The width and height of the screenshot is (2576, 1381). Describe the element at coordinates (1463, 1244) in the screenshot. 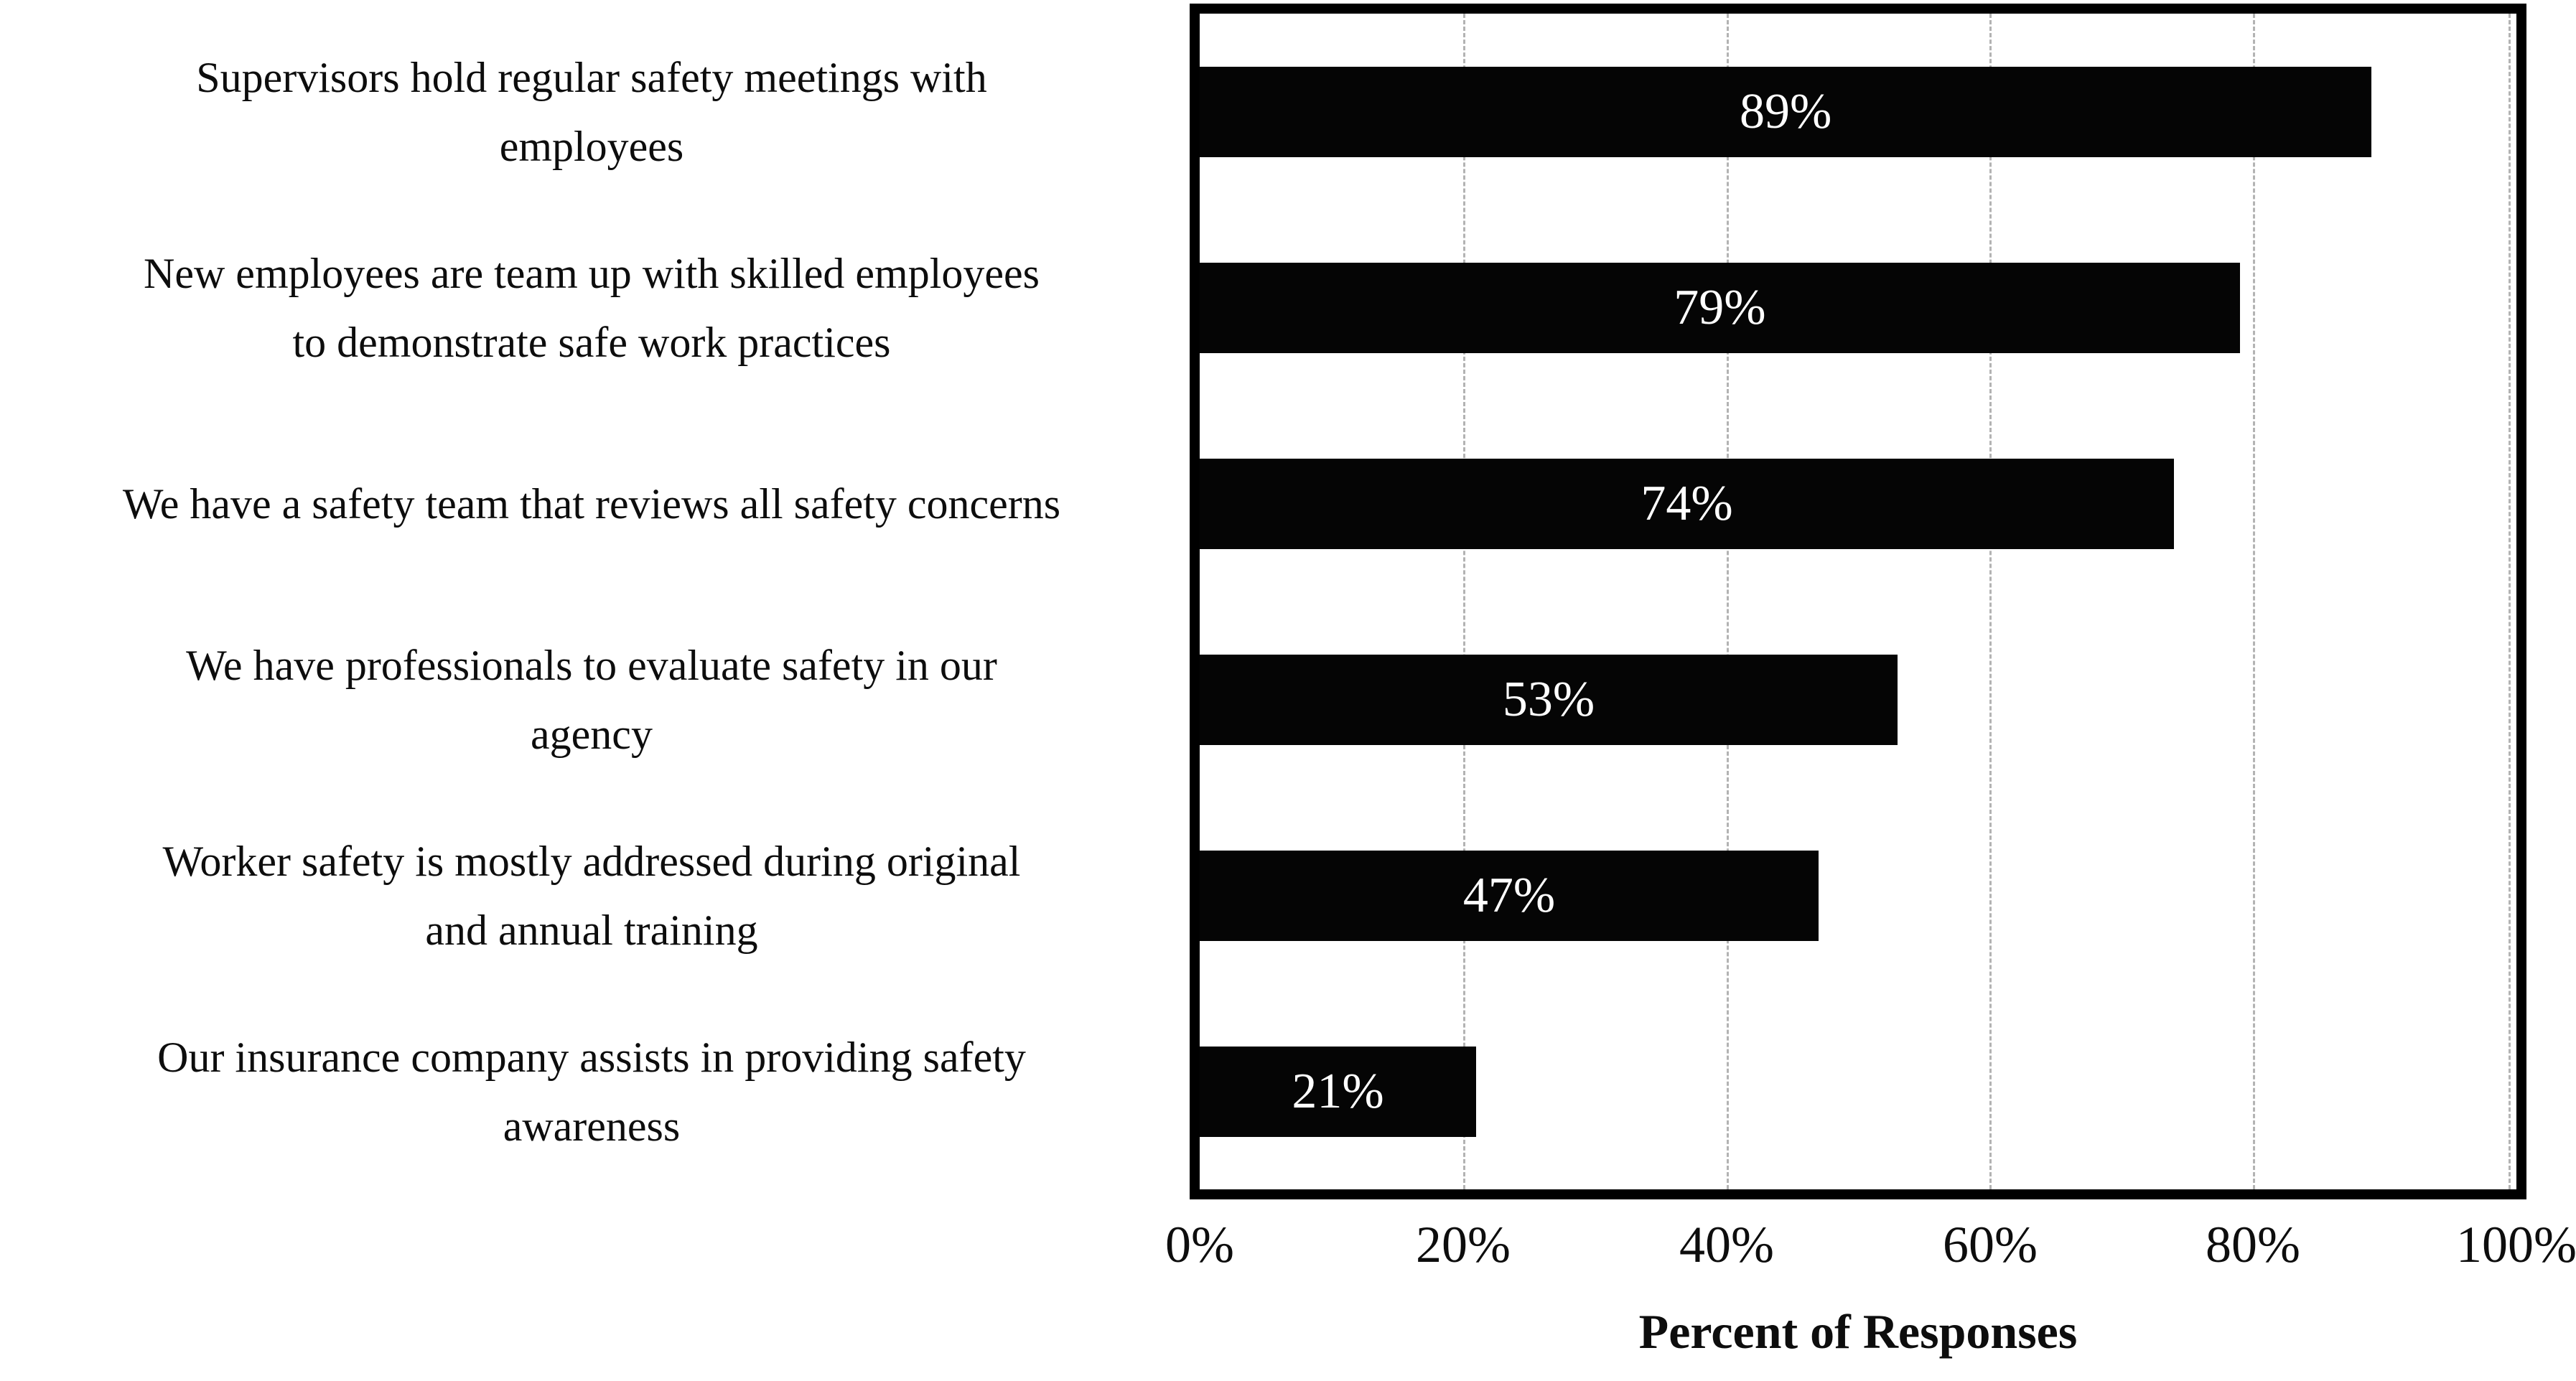

I see `x-axis-tick-20: 20%` at that location.